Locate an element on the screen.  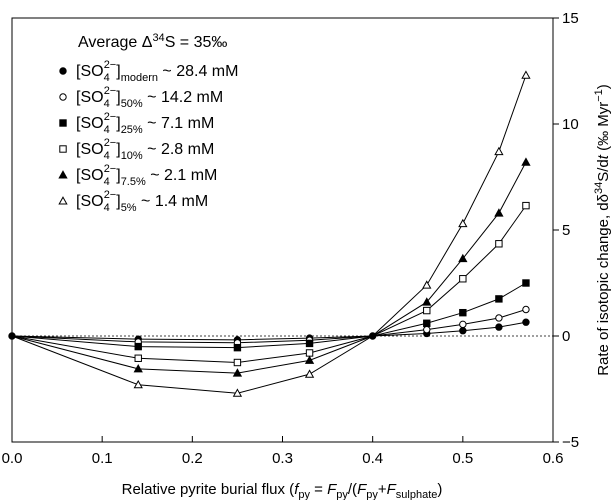
x-tick-label: 0.2 is located at coordinates (192, 458).